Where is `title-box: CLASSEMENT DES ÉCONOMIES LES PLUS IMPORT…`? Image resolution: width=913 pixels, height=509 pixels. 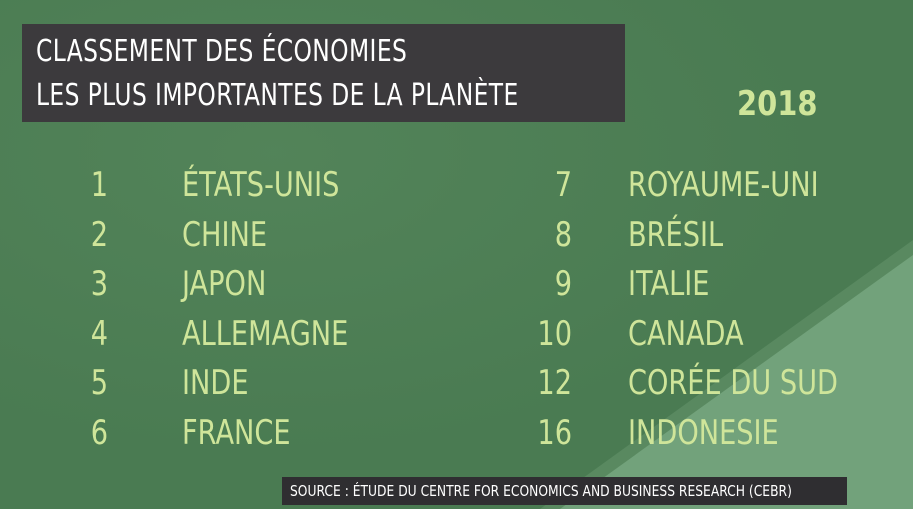 title-box: CLASSEMENT DES ÉCONOMIES LES PLUS IMPORT… is located at coordinates (323, 73).